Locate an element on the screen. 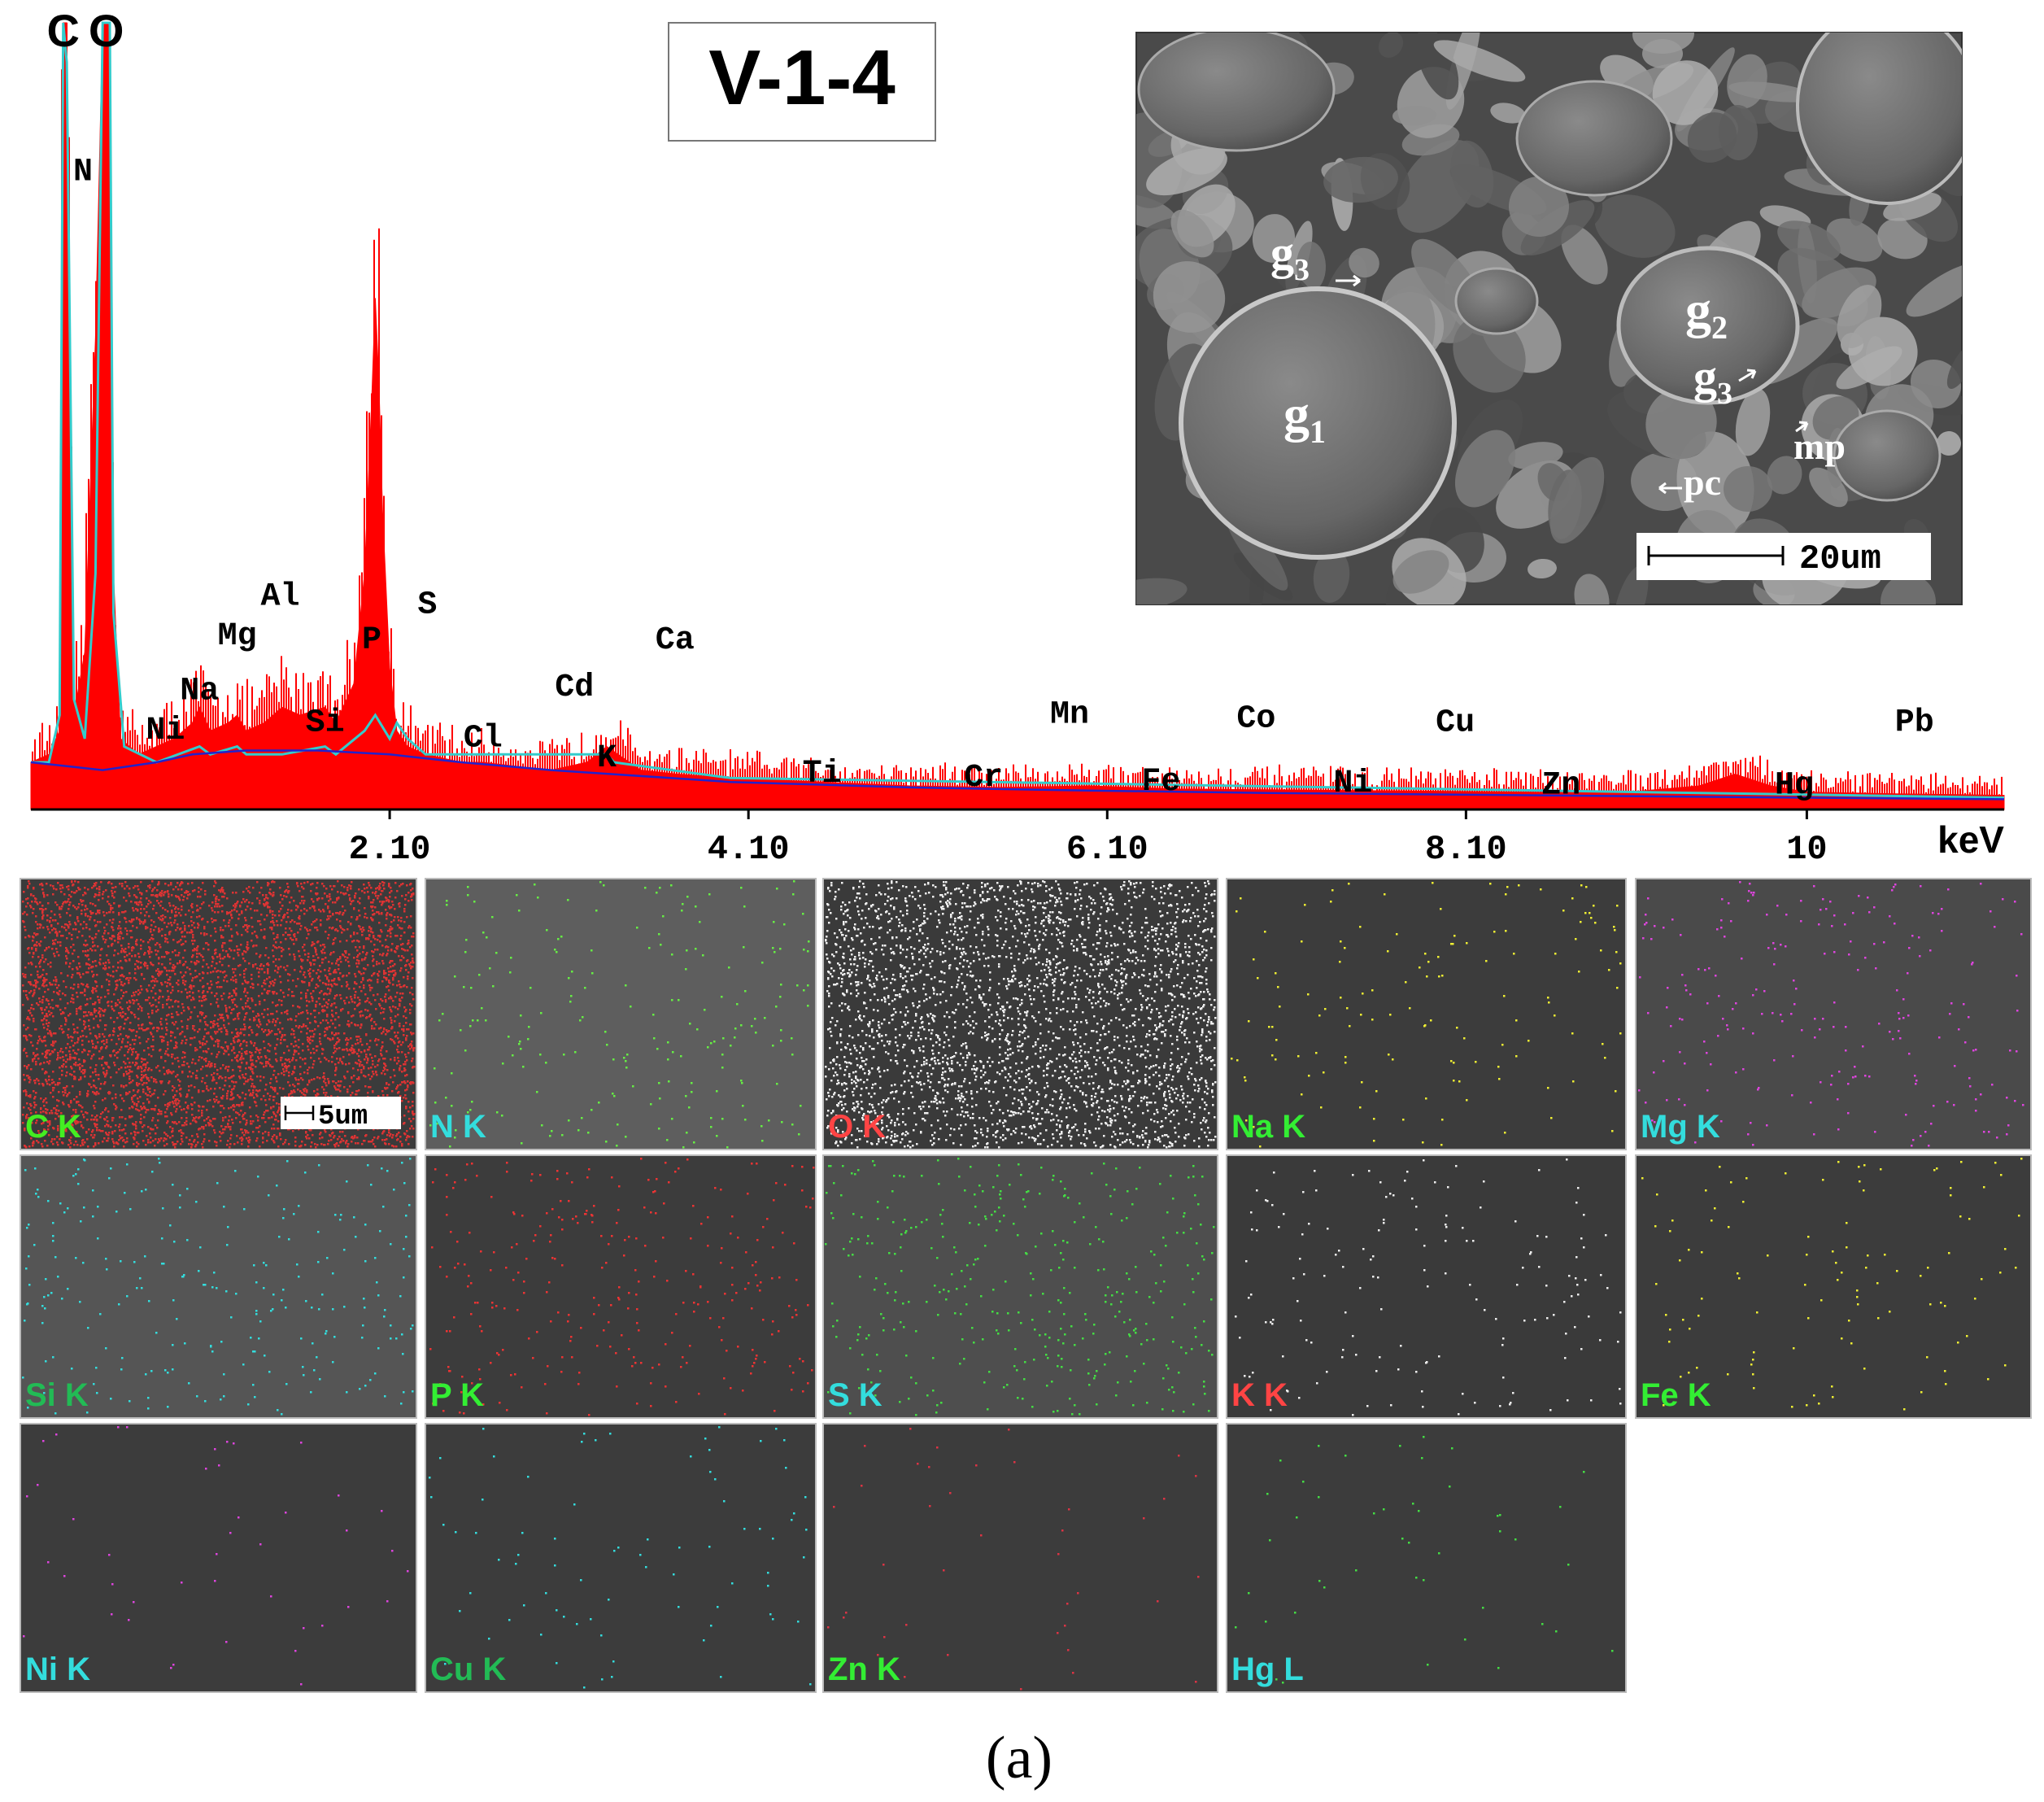 This screenshot has height=1802, width=2044. sem-label-pc: pc is located at coordinates (1702, 482).